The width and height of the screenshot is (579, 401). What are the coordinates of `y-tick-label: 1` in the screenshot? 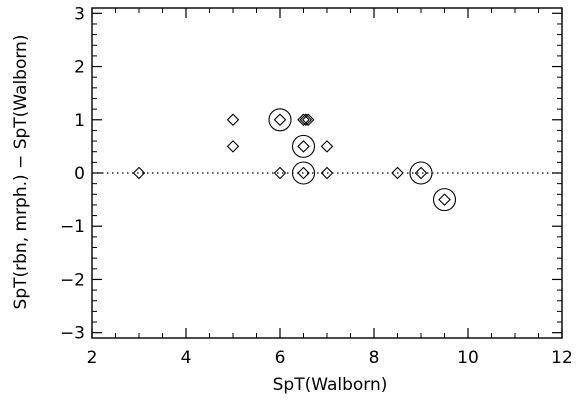 It's located at (79, 121).